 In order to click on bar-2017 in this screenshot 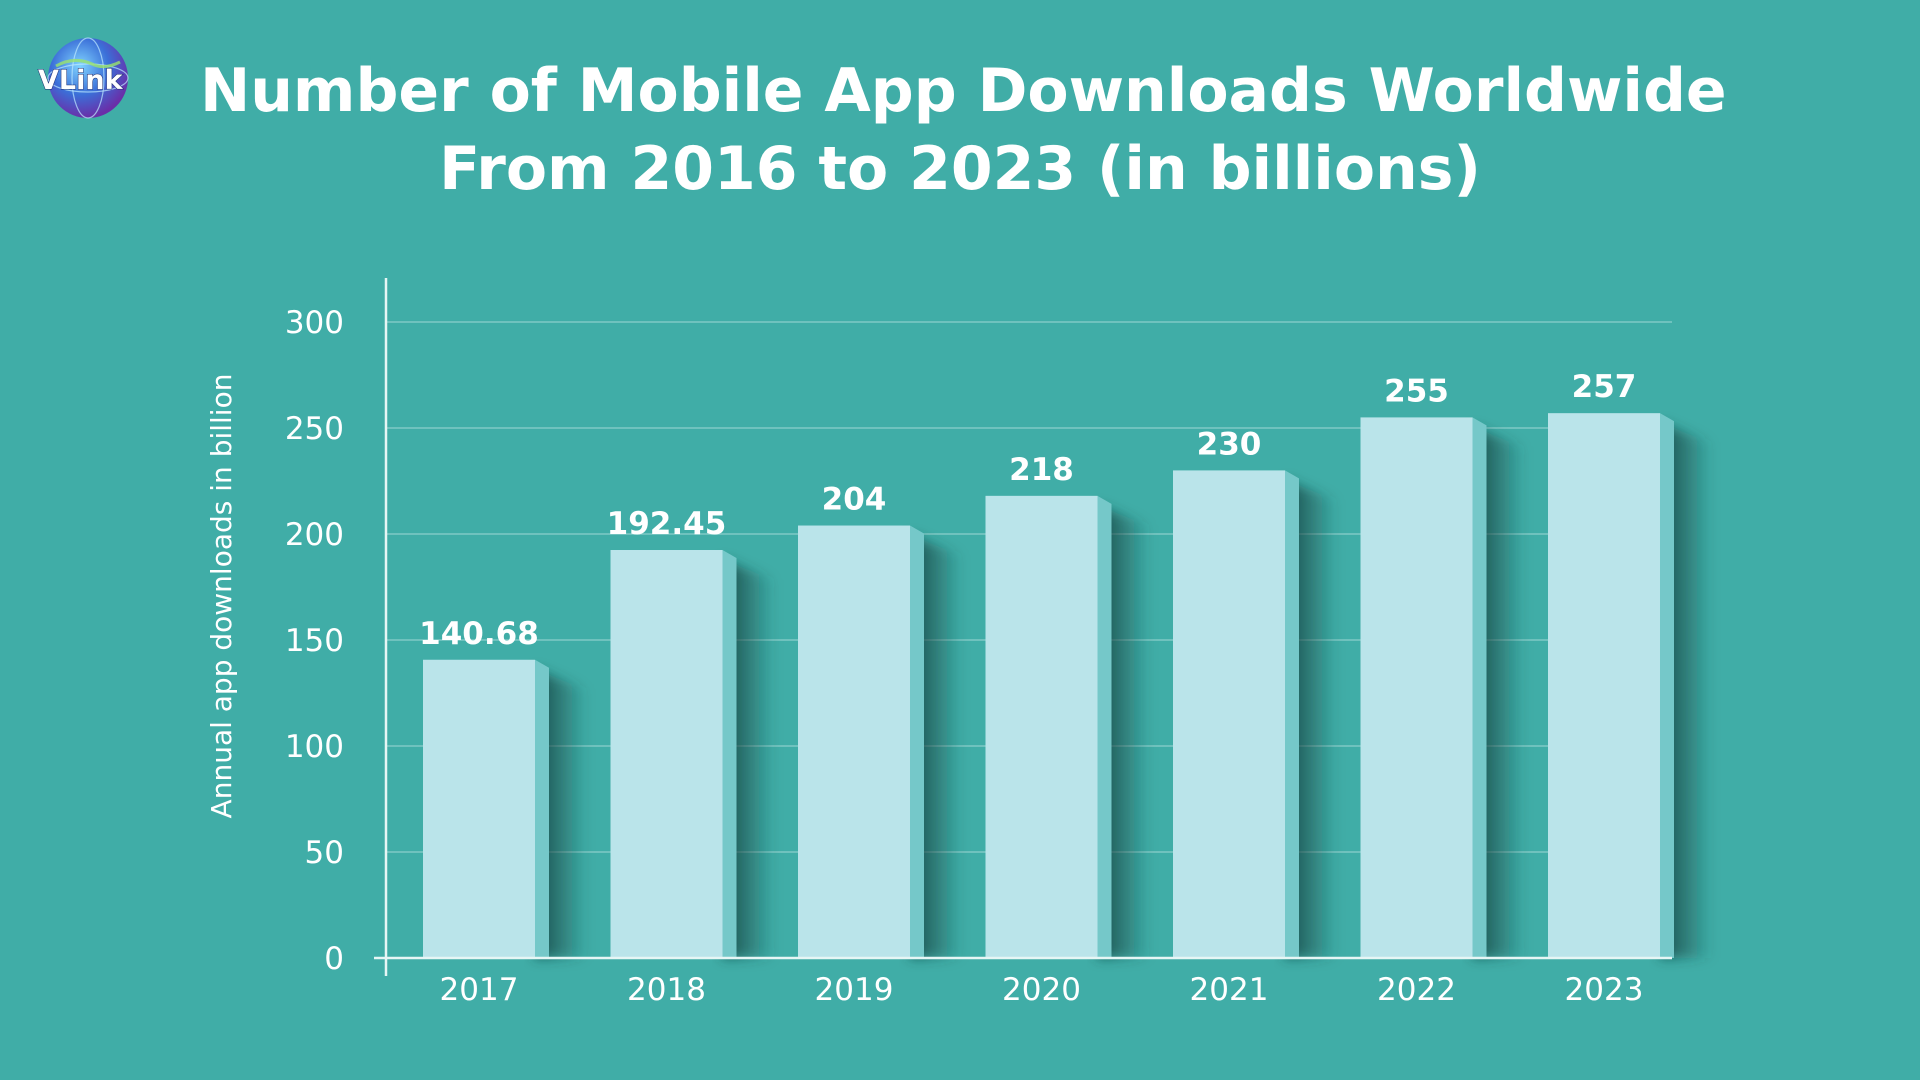, I will do `click(479, 808)`.